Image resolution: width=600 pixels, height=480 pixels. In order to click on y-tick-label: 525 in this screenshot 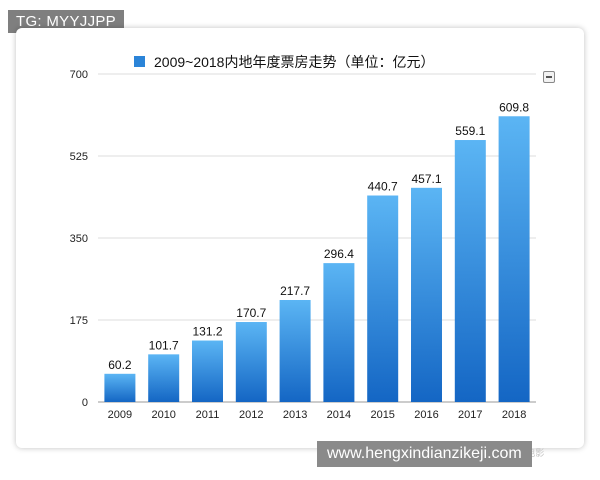, I will do `click(79, 157)`.